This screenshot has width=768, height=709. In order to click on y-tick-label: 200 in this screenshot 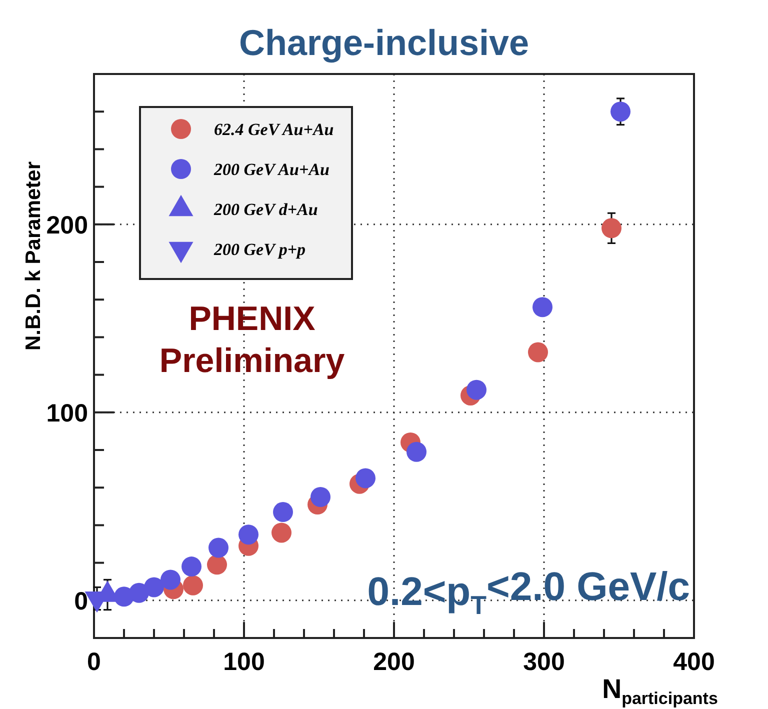, I will do `click(67, 225)`.